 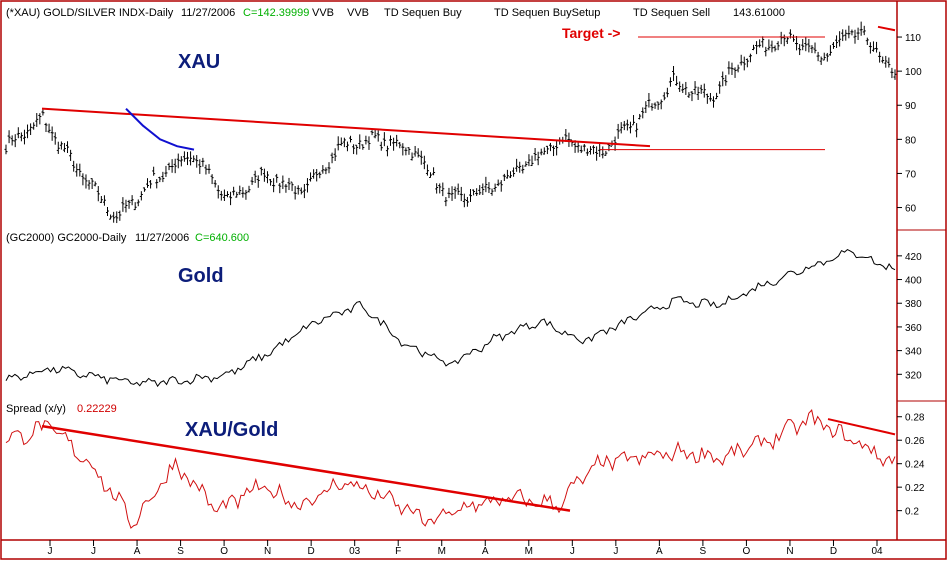 I want to click on x-tick-label: 03, so click(x=355, y=551).